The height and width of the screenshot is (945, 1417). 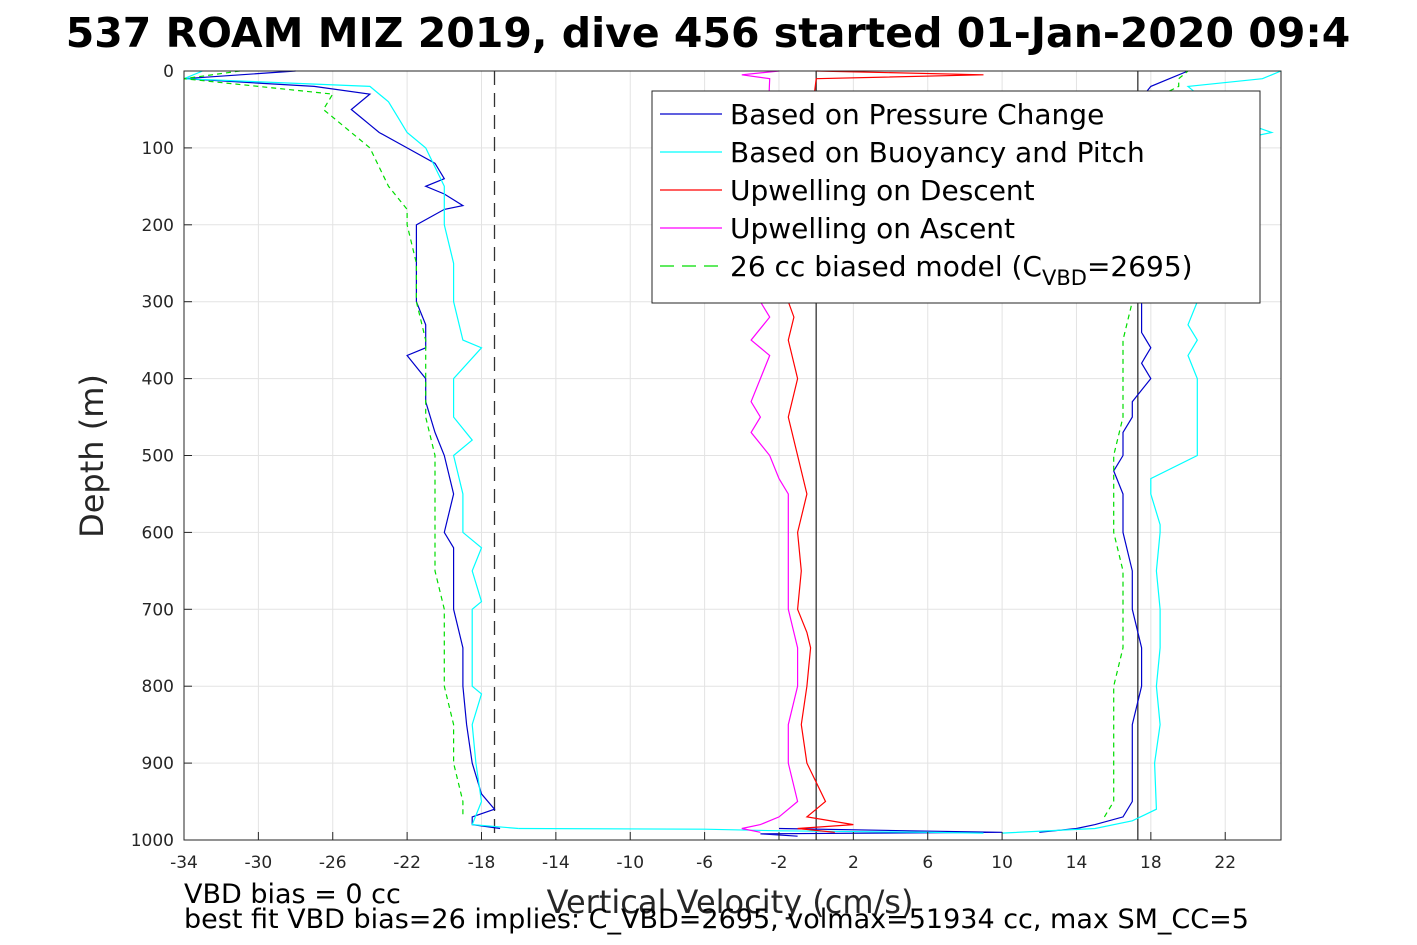 I want to click on x-tick-label: -30, so click(x=258, y=863).